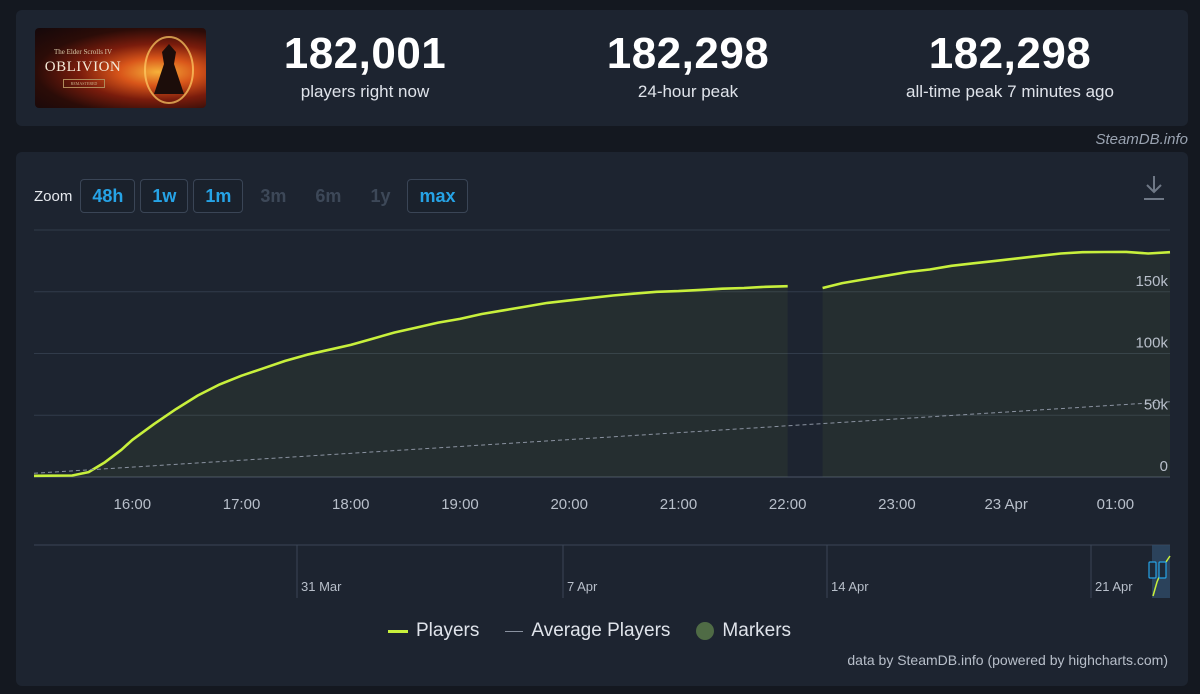 The image size is (1200, 694). I want to click on 24h-peak-label: 24-hour peak, so click(688, 91).